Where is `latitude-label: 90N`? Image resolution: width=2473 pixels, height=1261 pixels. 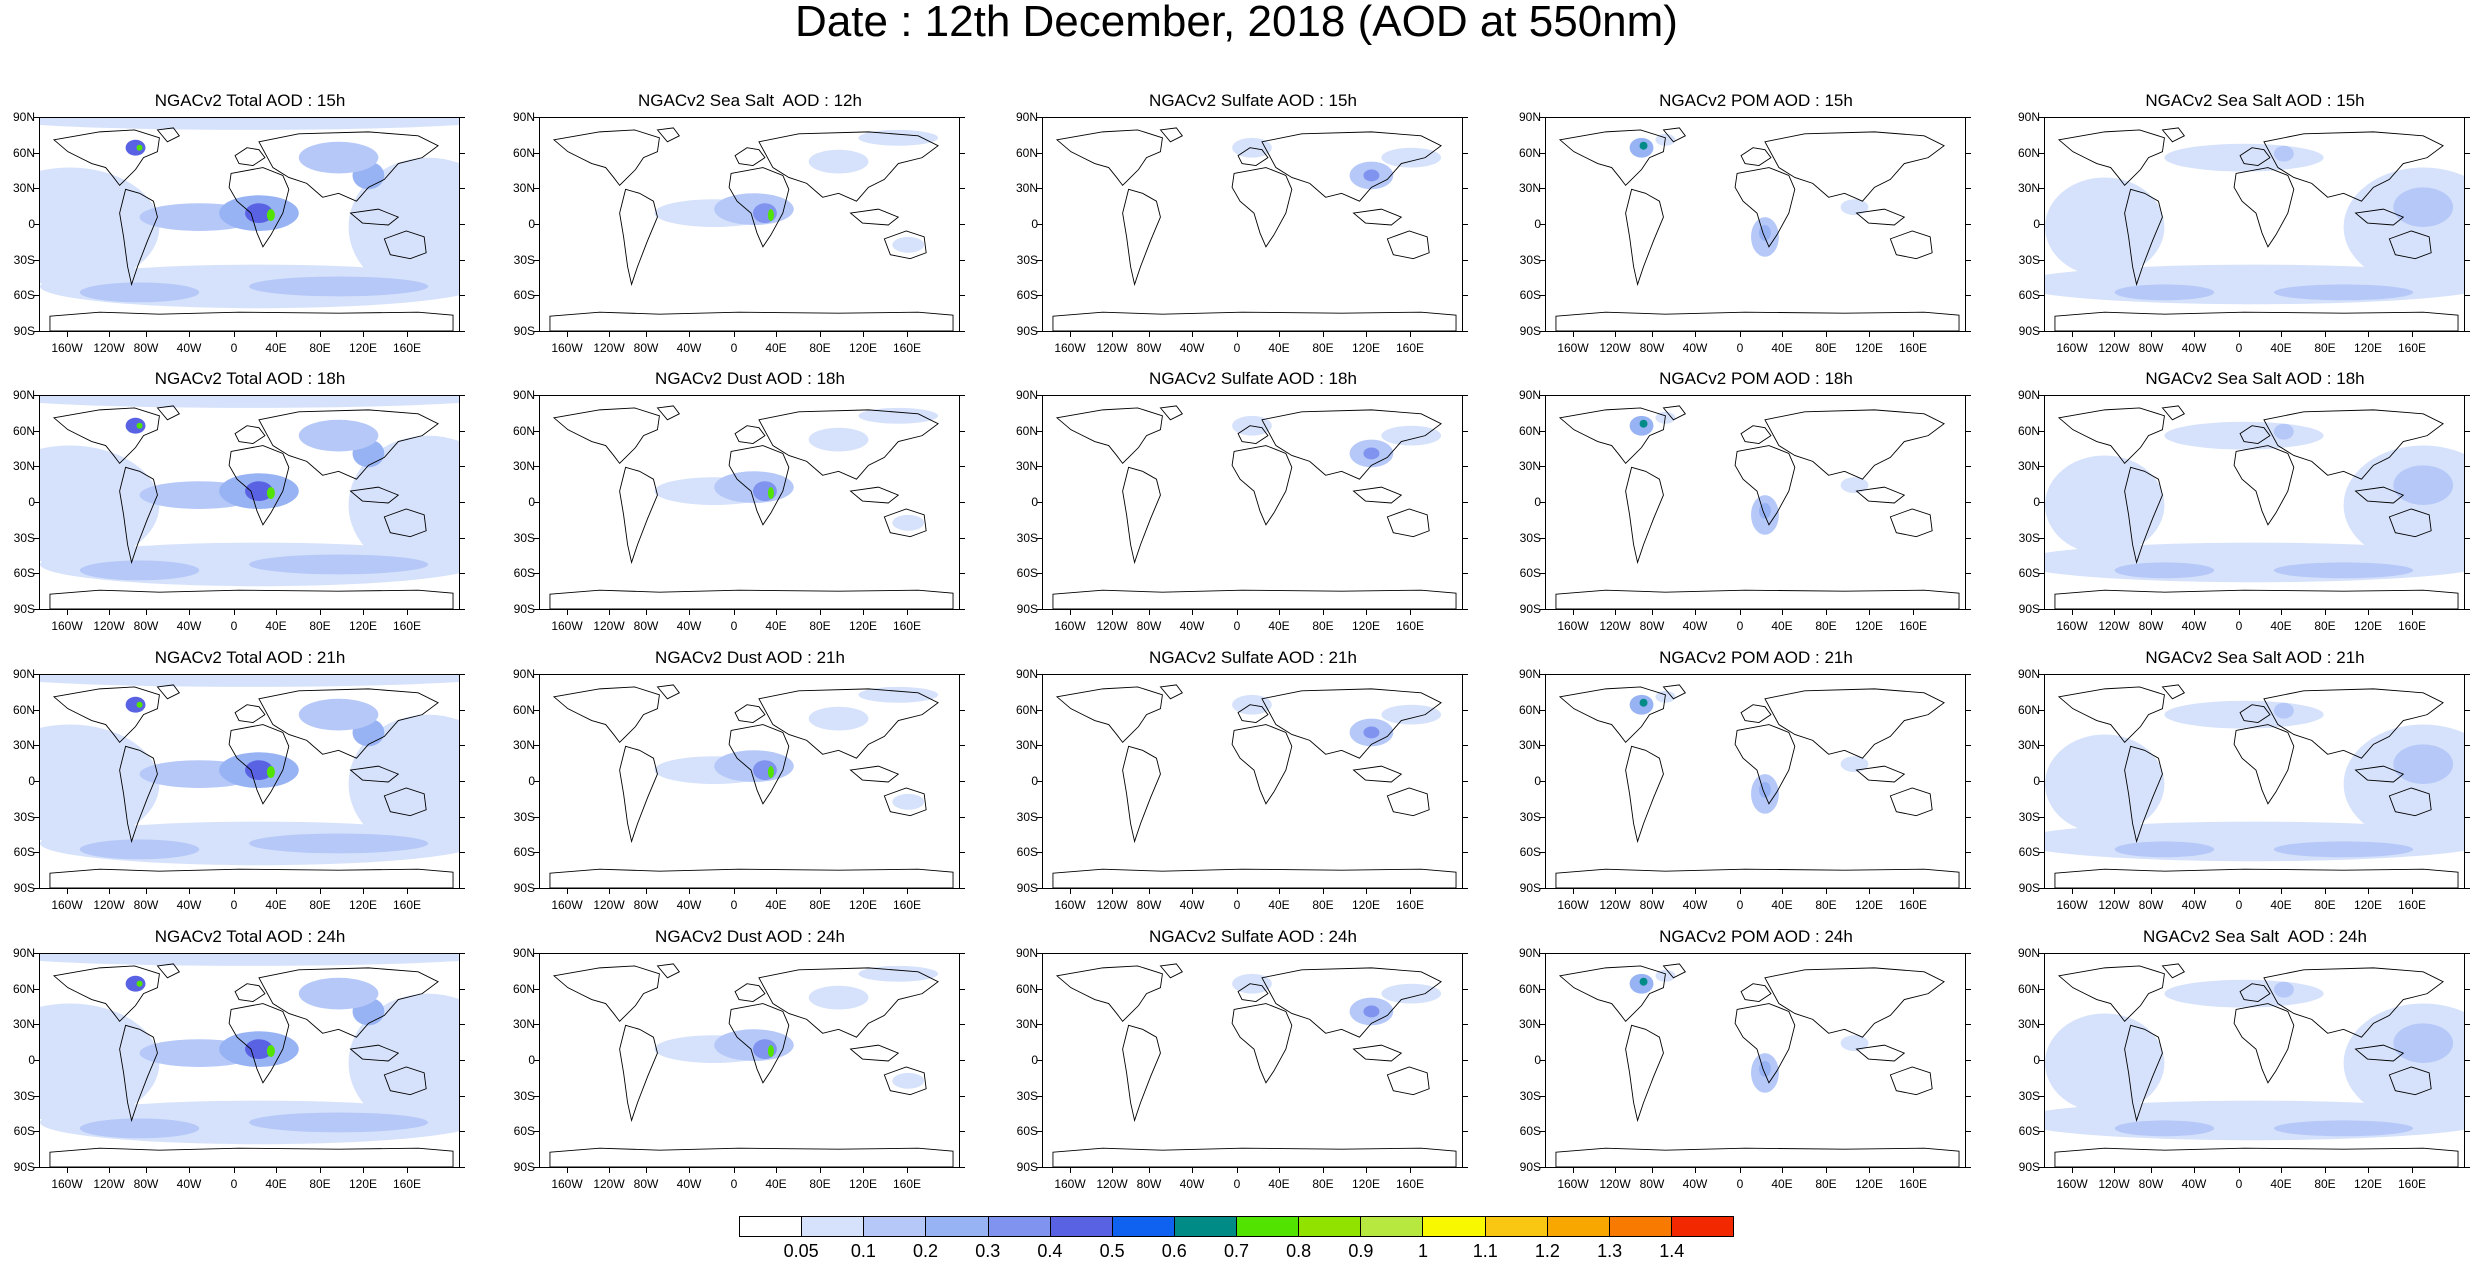
latitude-label: 90N is located at coordinates (1026, 395).